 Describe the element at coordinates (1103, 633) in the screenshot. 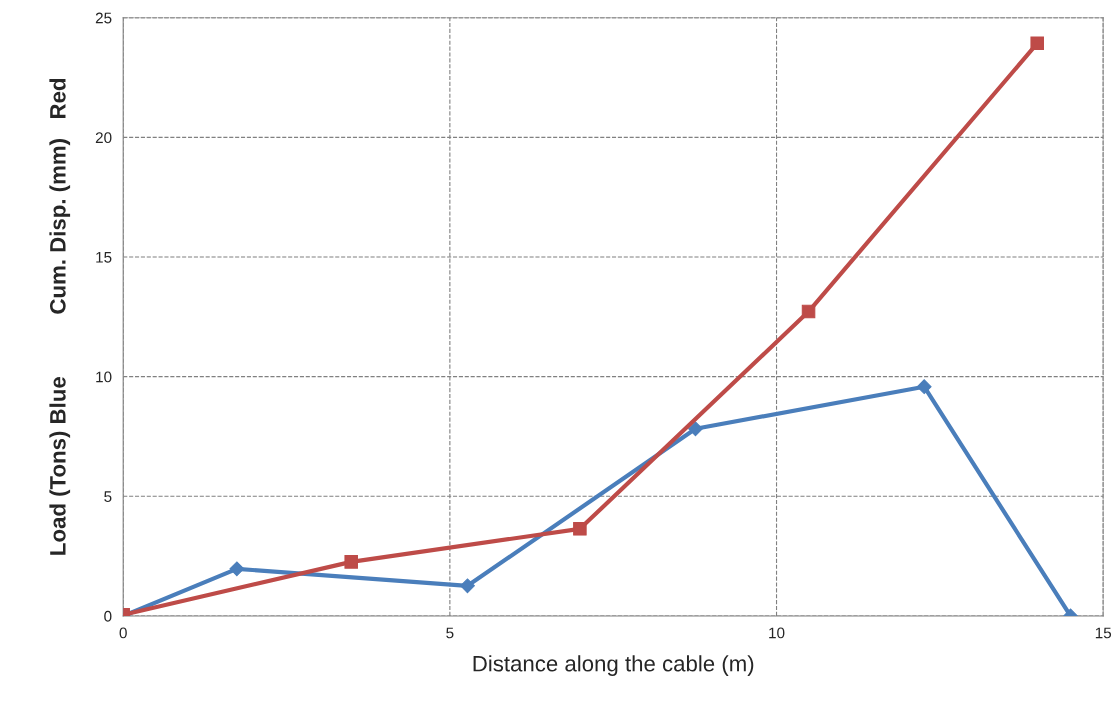

I see `x-tick-label: 15` at that location.